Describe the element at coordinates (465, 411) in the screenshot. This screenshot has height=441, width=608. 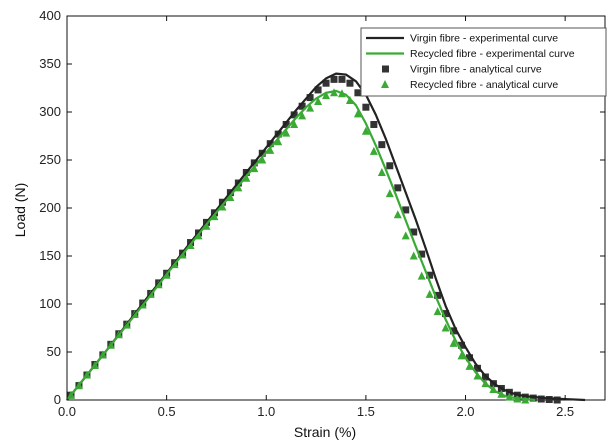
I see `x-tick-label: 2.0` at that location.